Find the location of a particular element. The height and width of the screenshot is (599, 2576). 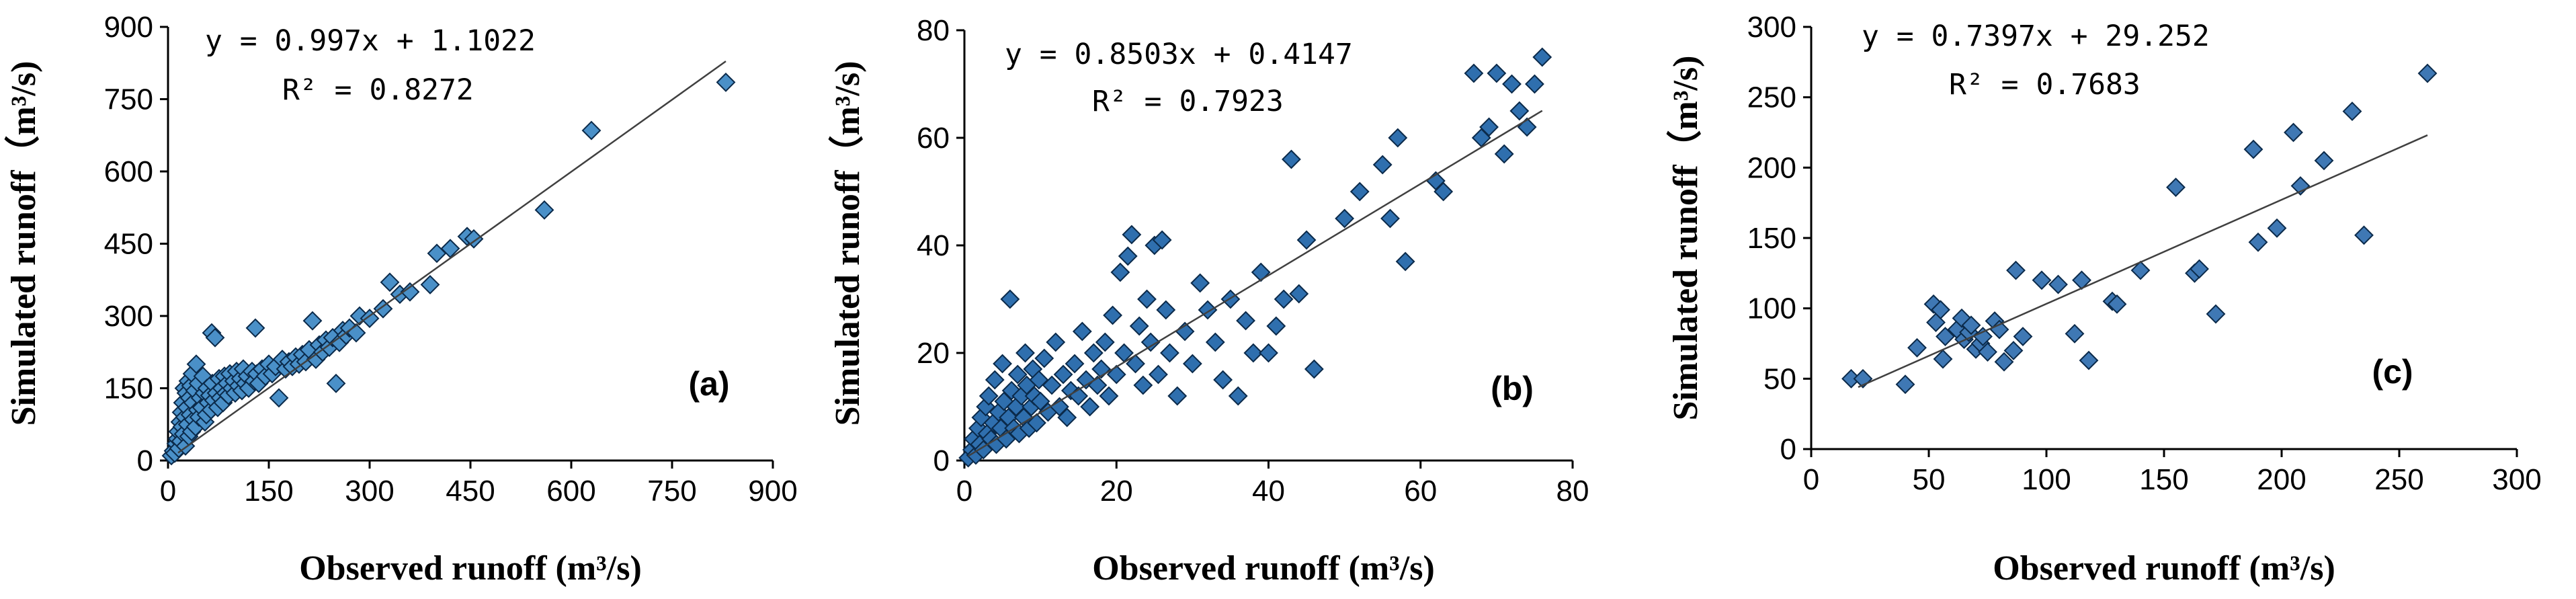

regression-equation: y = 0.997x + 1.1022 is located at coordinates (371, 41).